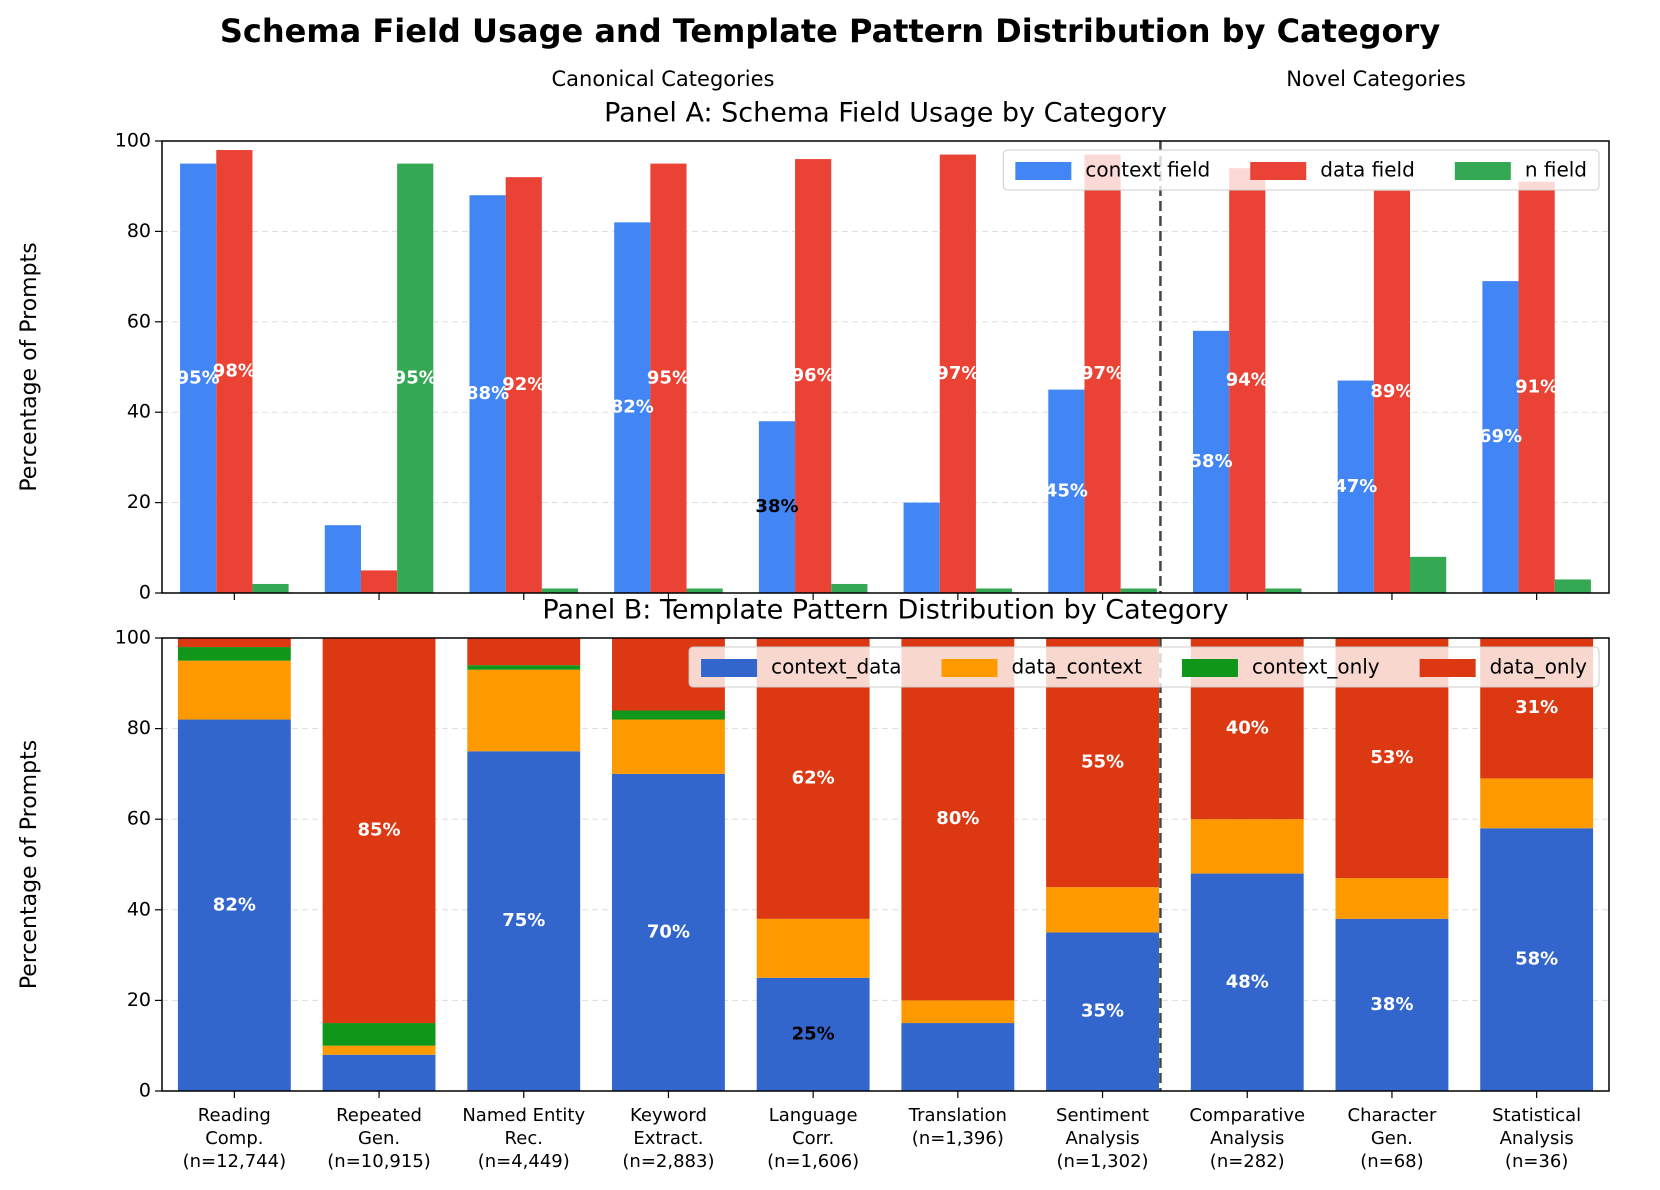  What do you see at coordinates (668, 1138) in the screenshot?
I see `x-tick-label: Keyword Extract. (n=2,883)` at bounding box center [668, 1138].